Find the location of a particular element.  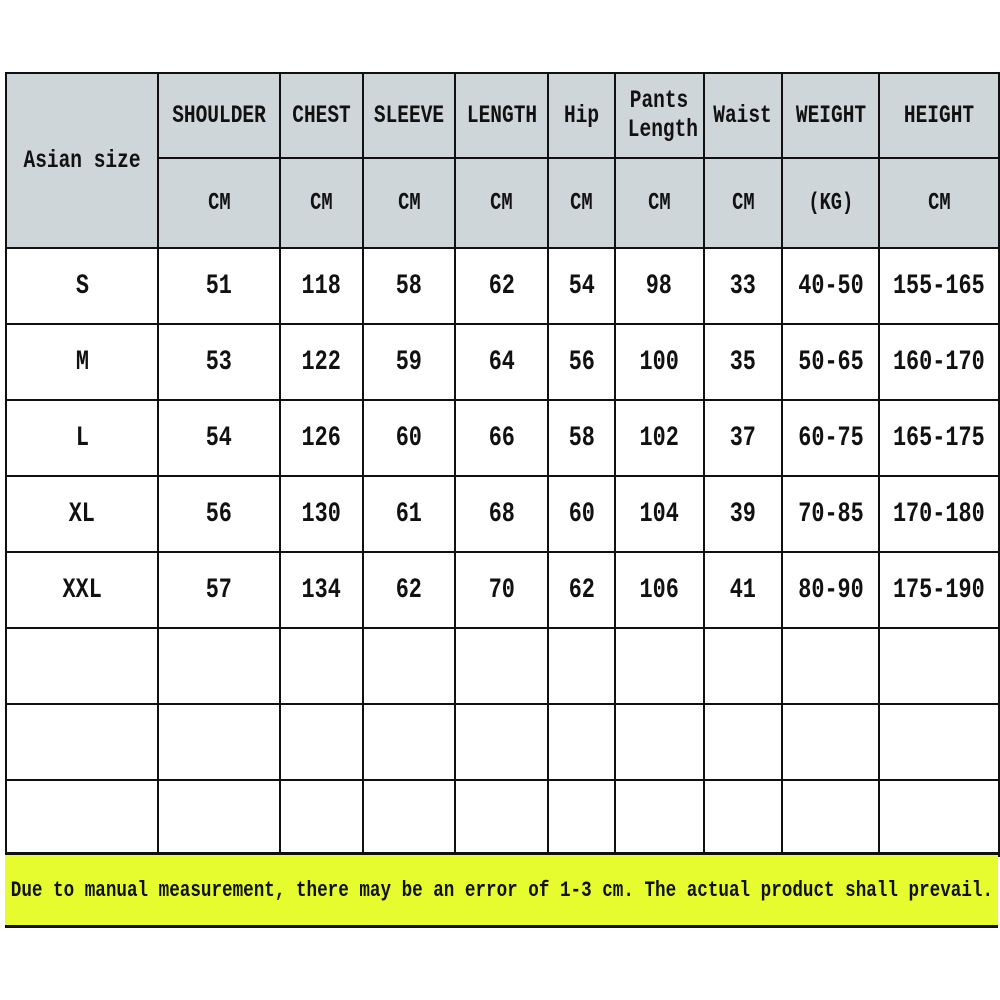

value-cell: 155-165 is located at coordinates (939, 286).